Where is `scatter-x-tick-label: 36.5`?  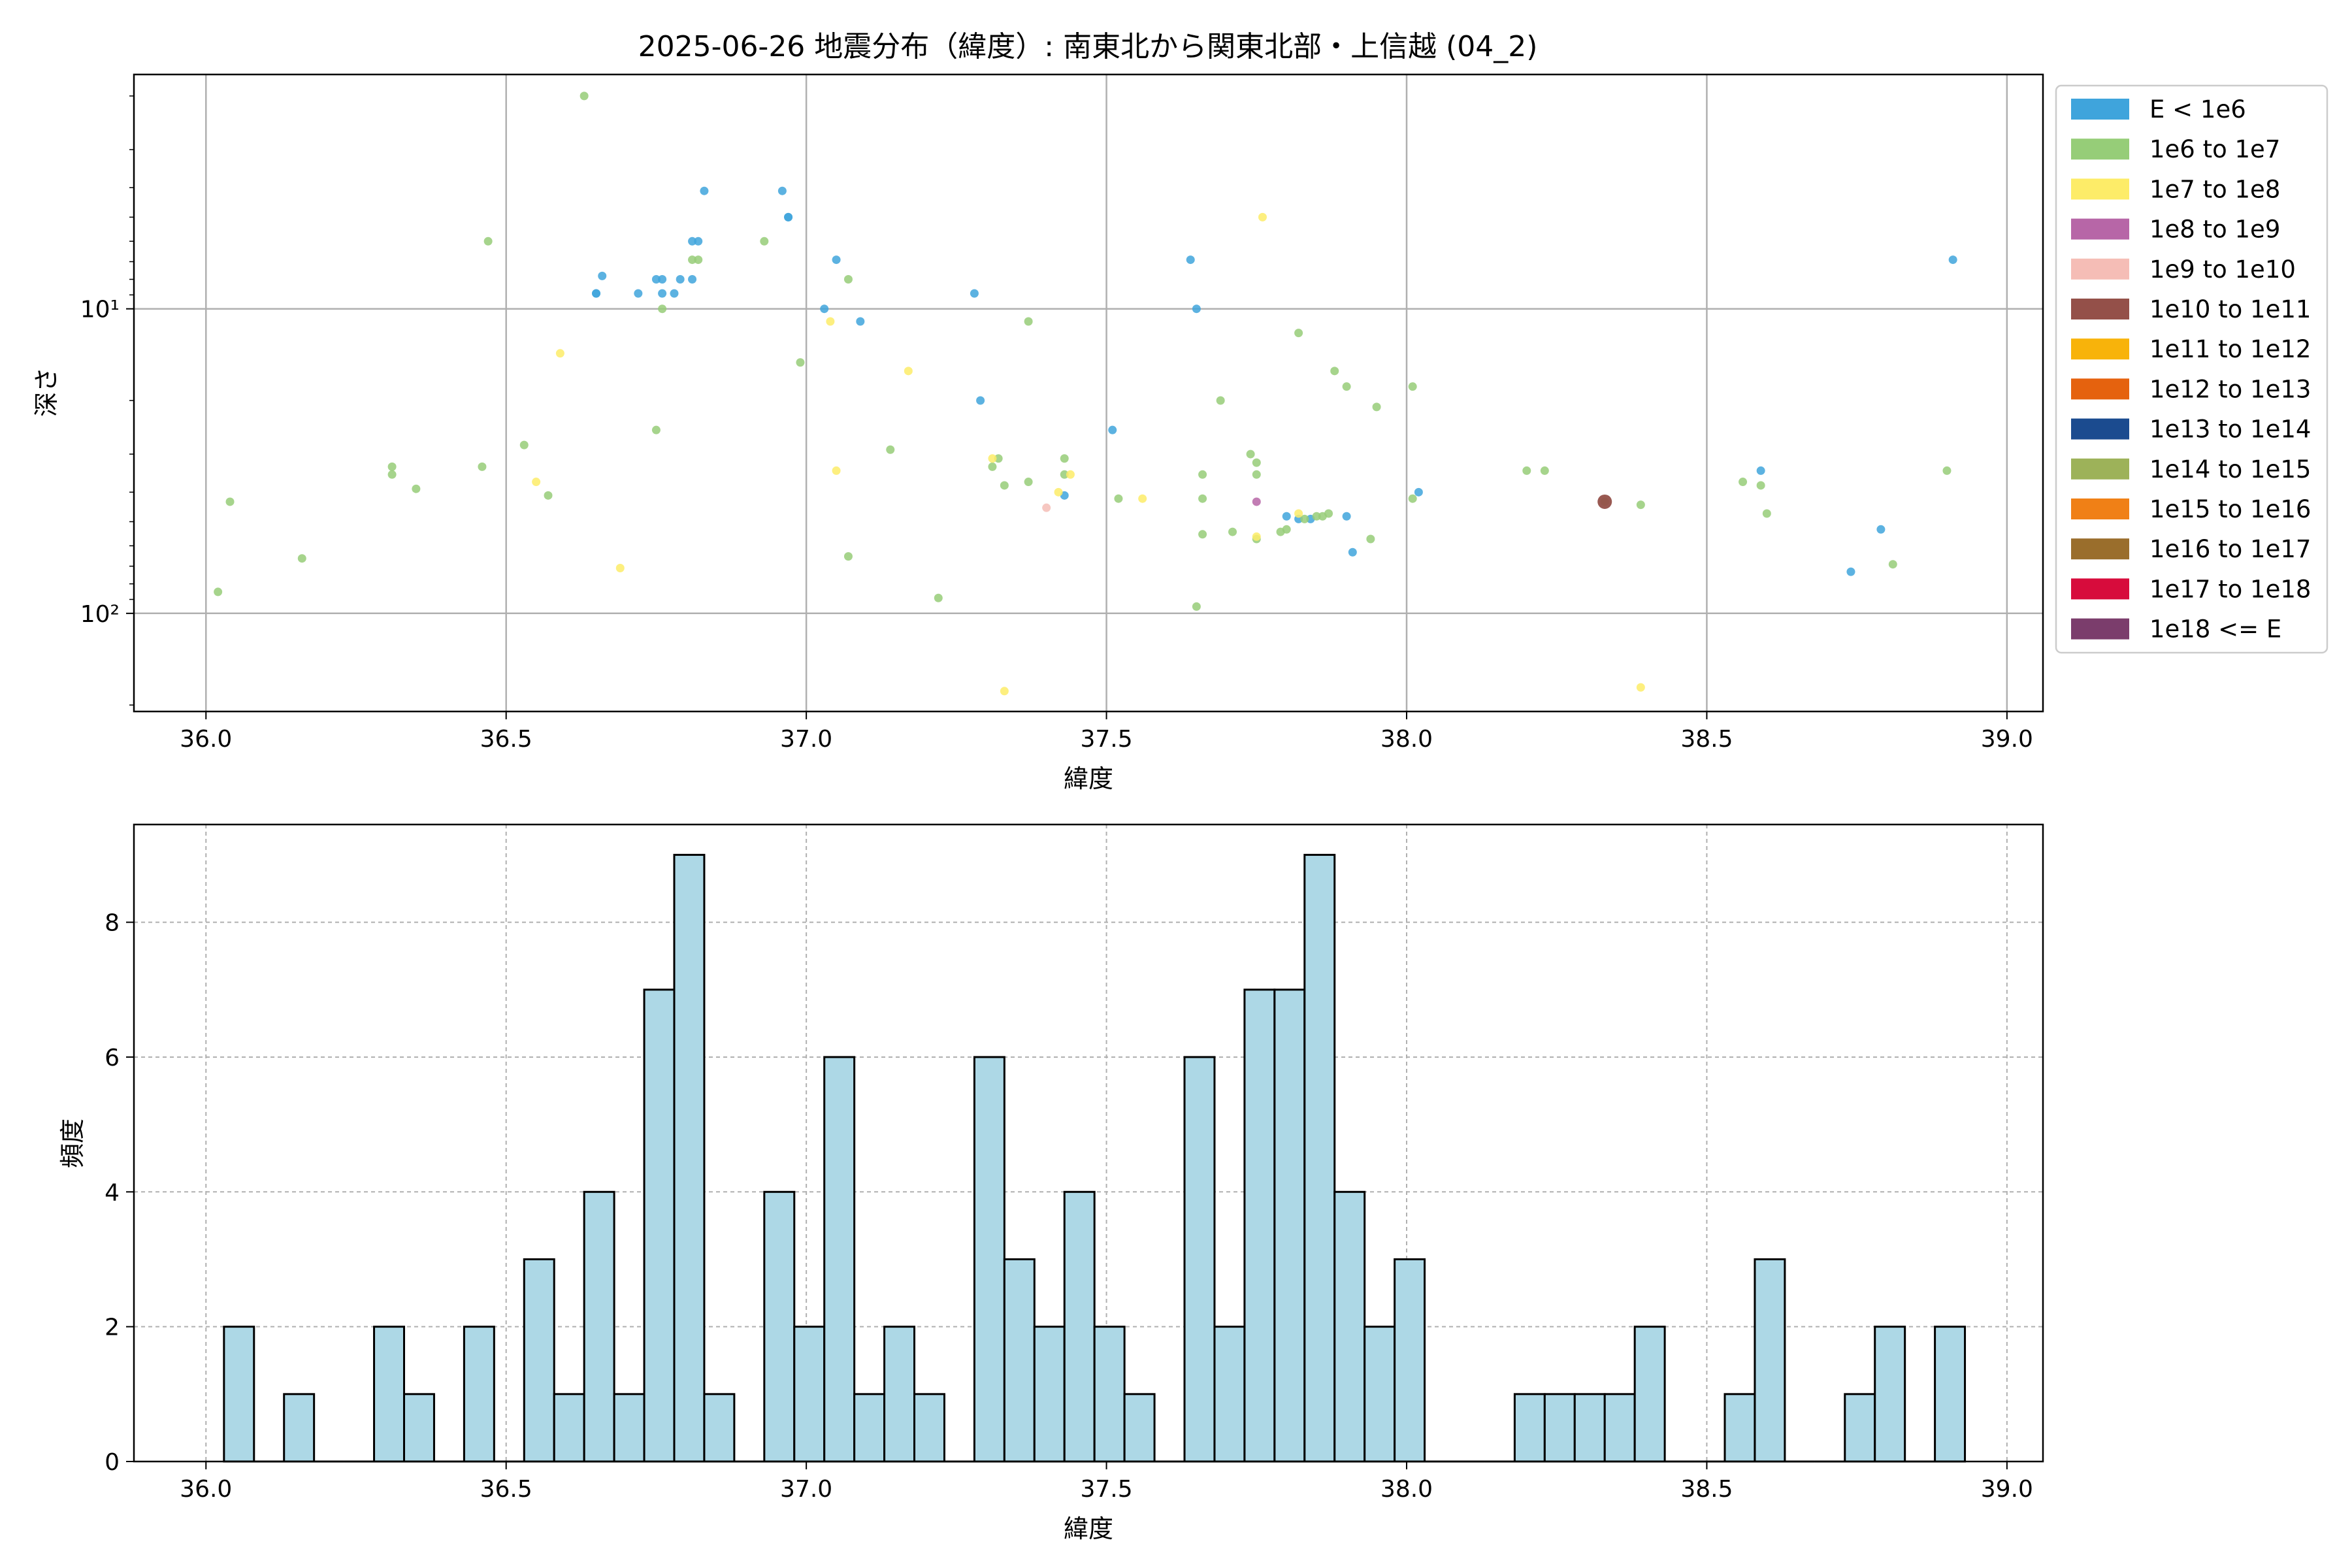
scatter-x-tick-label: 36.5 is located at coordinates (506, 739).